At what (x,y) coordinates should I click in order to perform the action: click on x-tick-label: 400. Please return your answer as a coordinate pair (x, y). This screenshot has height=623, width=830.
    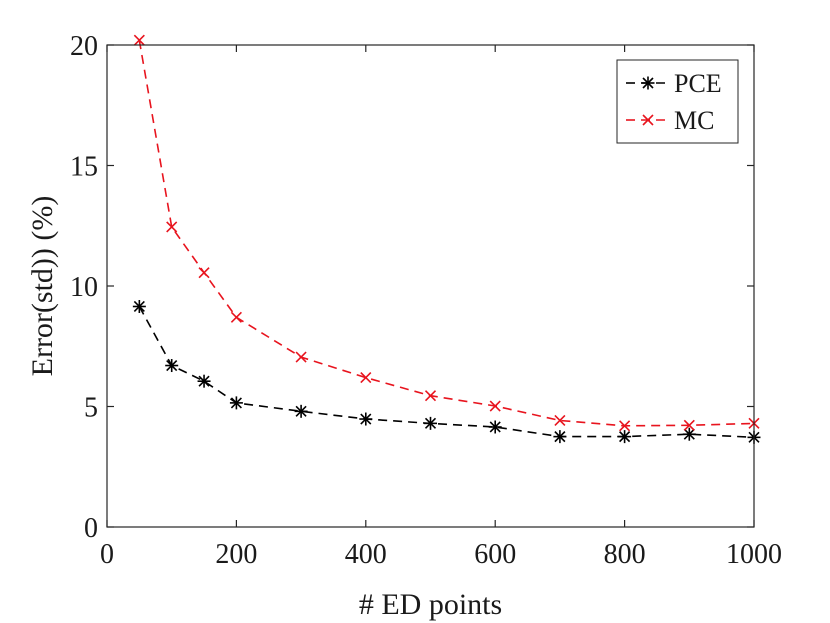
    Looking at the image, I should click on (366, 554).